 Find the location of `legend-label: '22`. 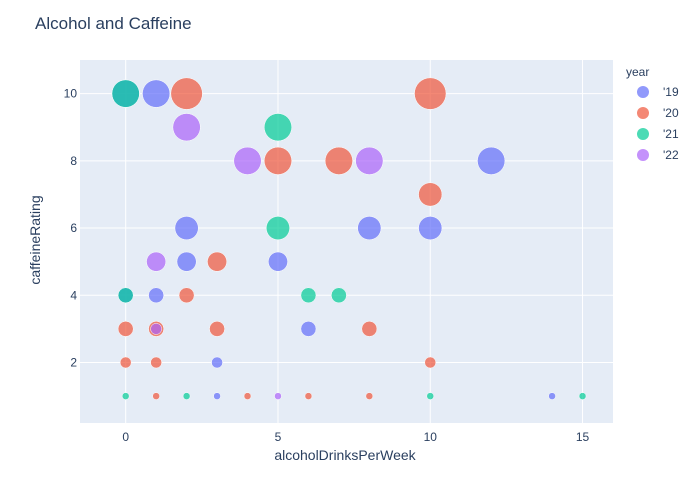

legend-label: '22 is located at coordinates (671, 155).